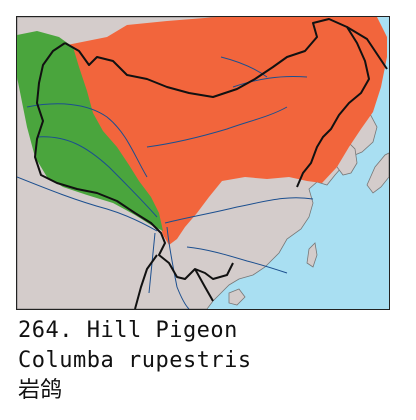 This screenshot has height=420, width=416. What do you see at coordinates (237, 297) in the screenshot?
I see `hainan-island` at bounding box center [237, 297].